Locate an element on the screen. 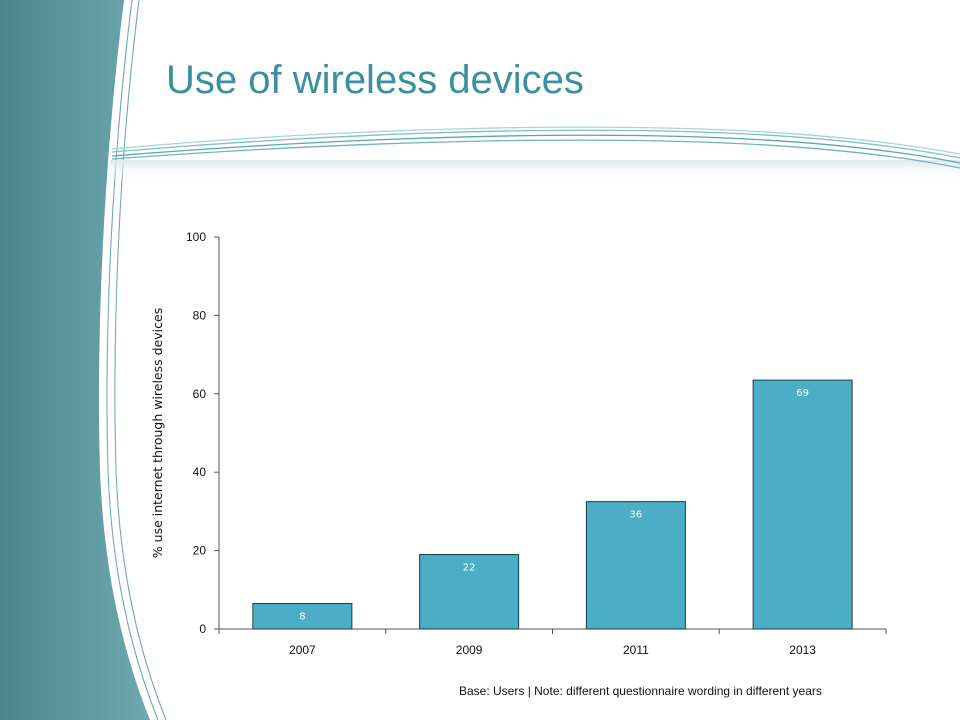 The height and width of the screenshot is (720, 960). bar-2013 is located at coordinates (802, 504).